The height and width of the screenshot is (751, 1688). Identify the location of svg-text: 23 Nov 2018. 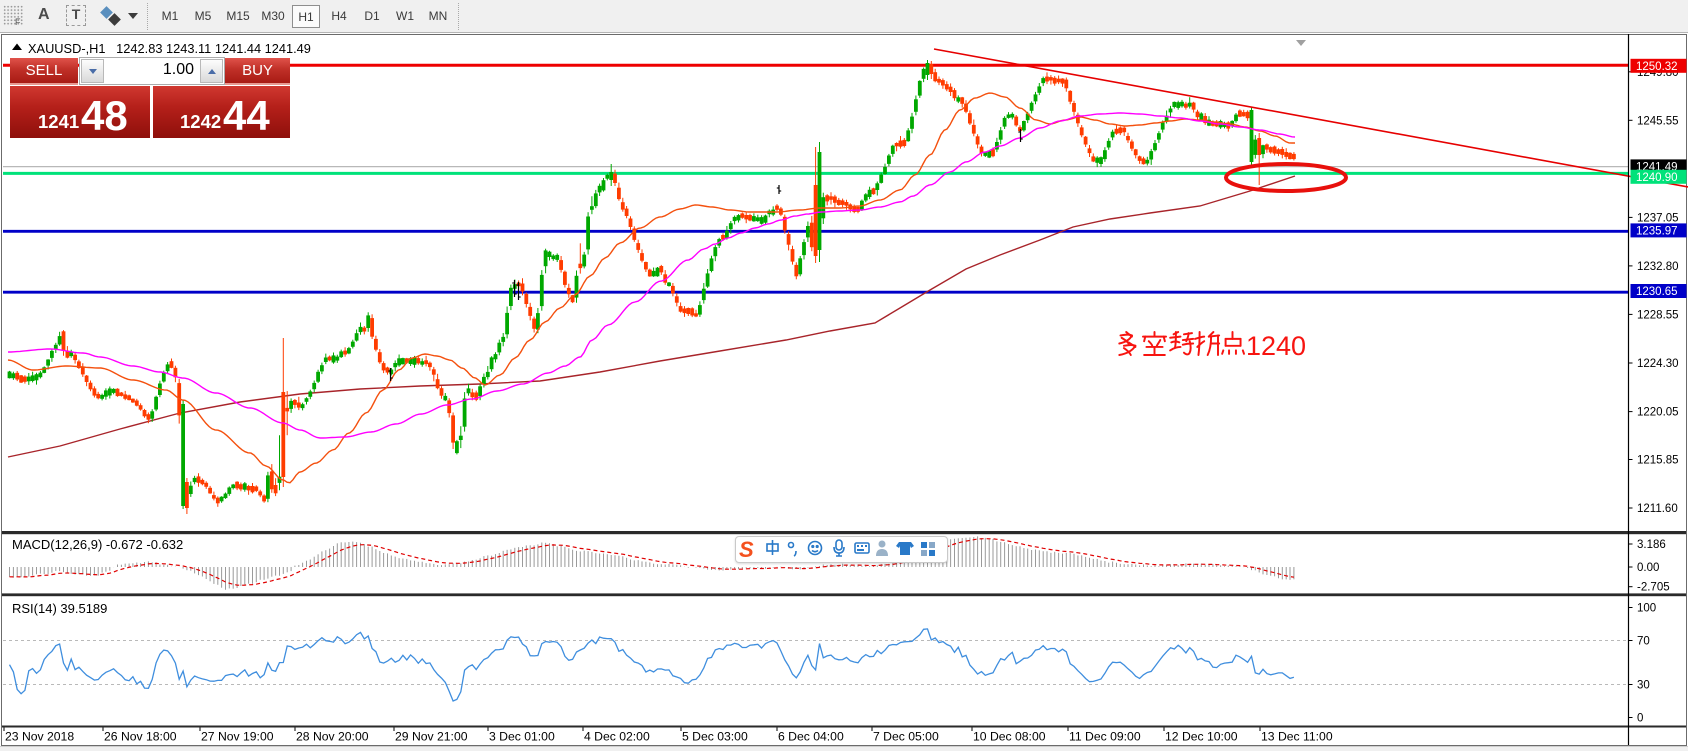
(39, 737).